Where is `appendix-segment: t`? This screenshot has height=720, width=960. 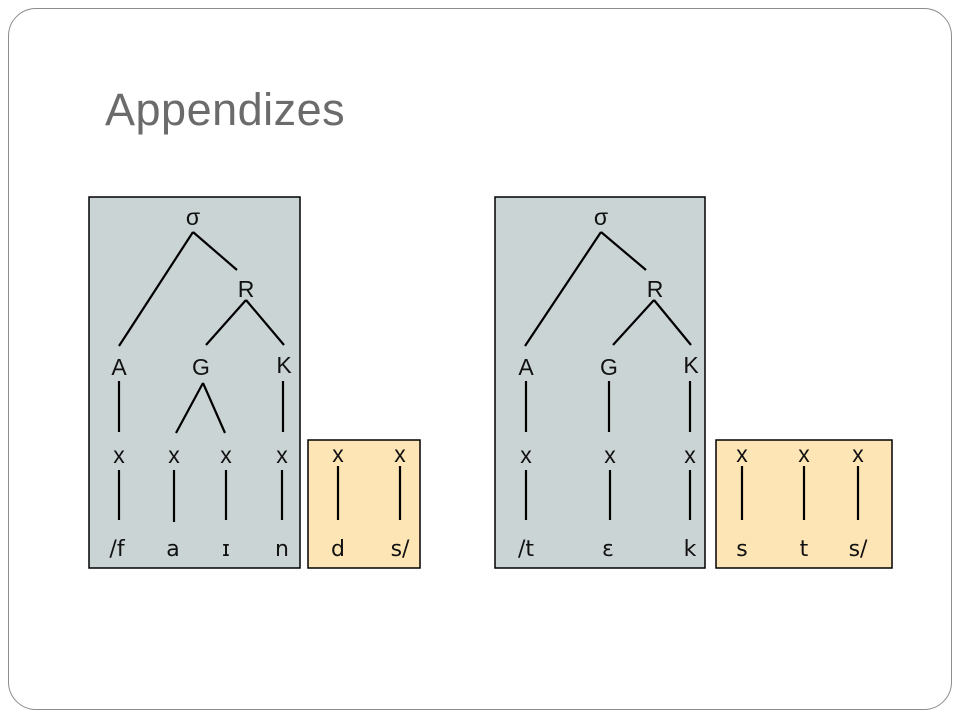
appendix-segment: t is located at coordinates (804, 549).